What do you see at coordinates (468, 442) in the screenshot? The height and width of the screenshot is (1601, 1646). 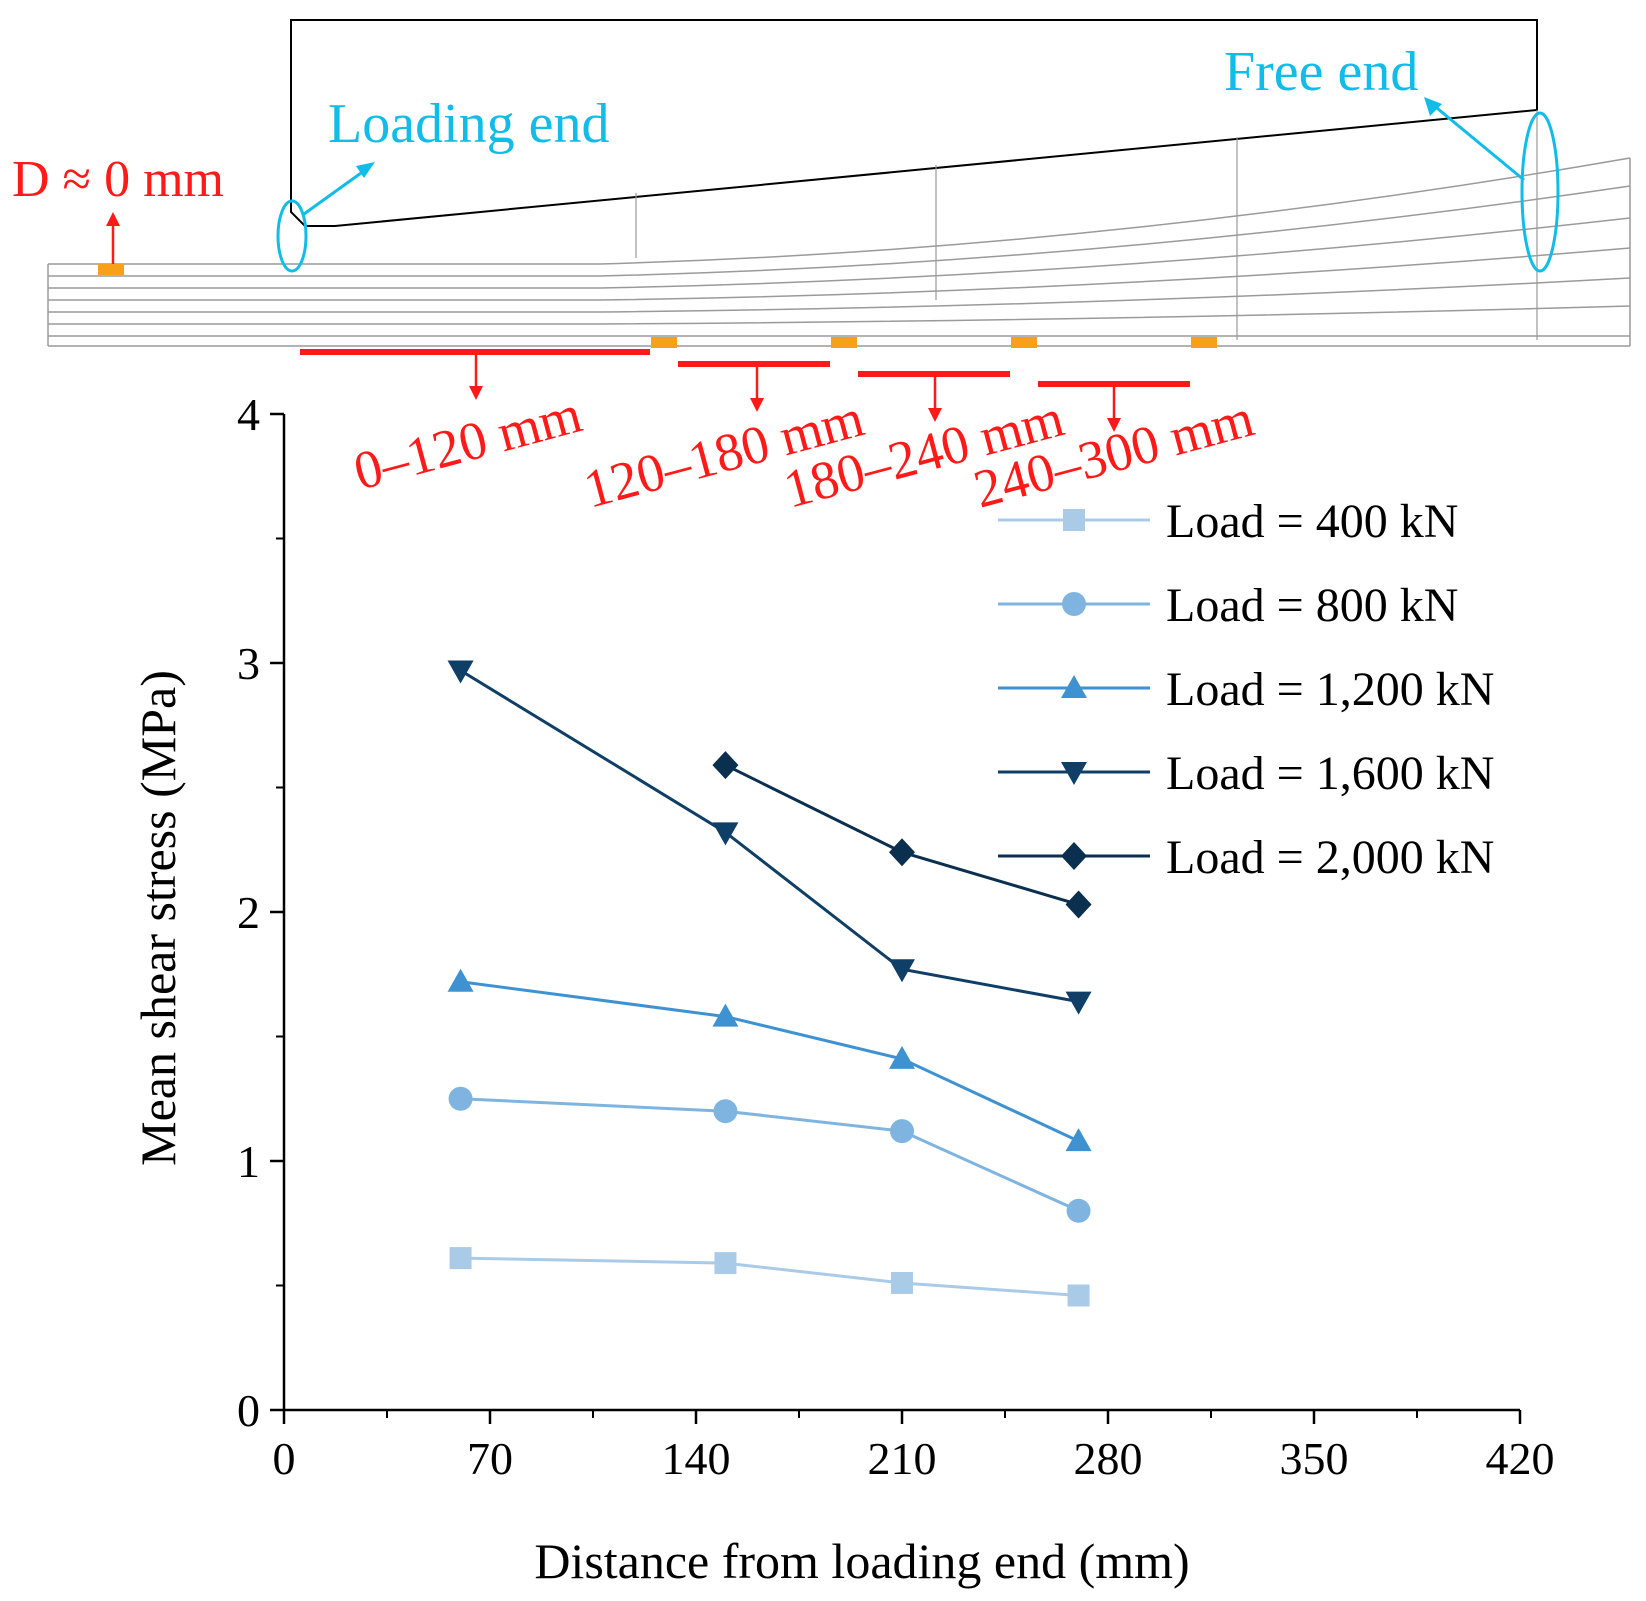 I see `segment-label-0: 0–120 mm` at bounding box center [468, 442].